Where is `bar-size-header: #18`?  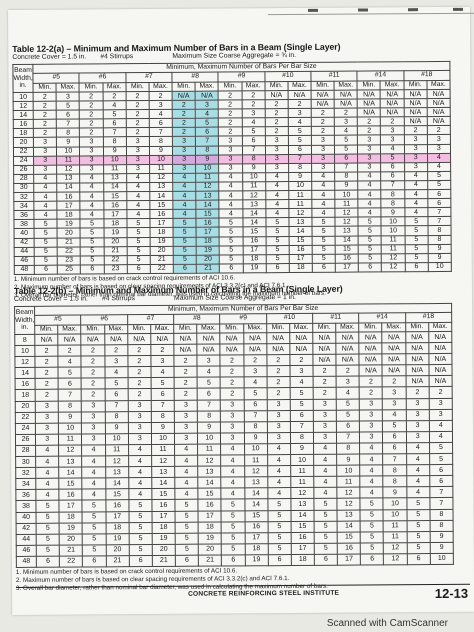
bar-size-header: #18 is located at coordinates (428, 317).